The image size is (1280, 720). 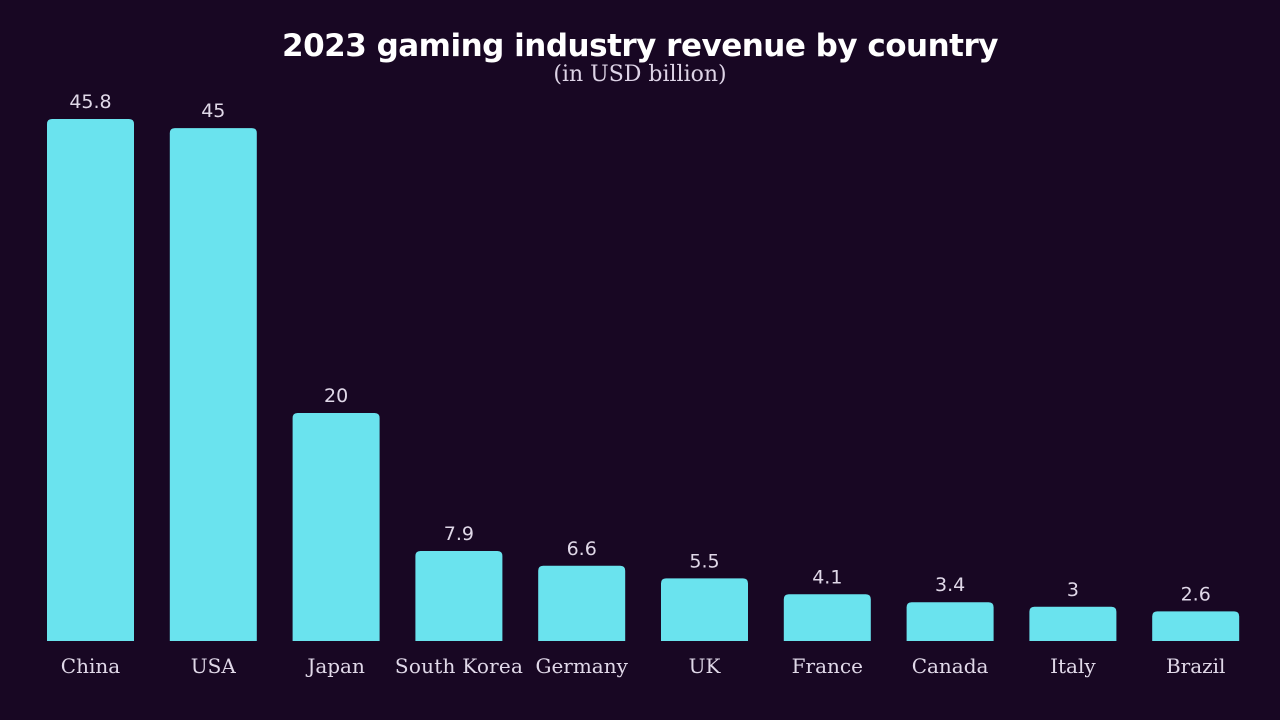 I want to click on data-label: 45, so click(x=213, y=111).